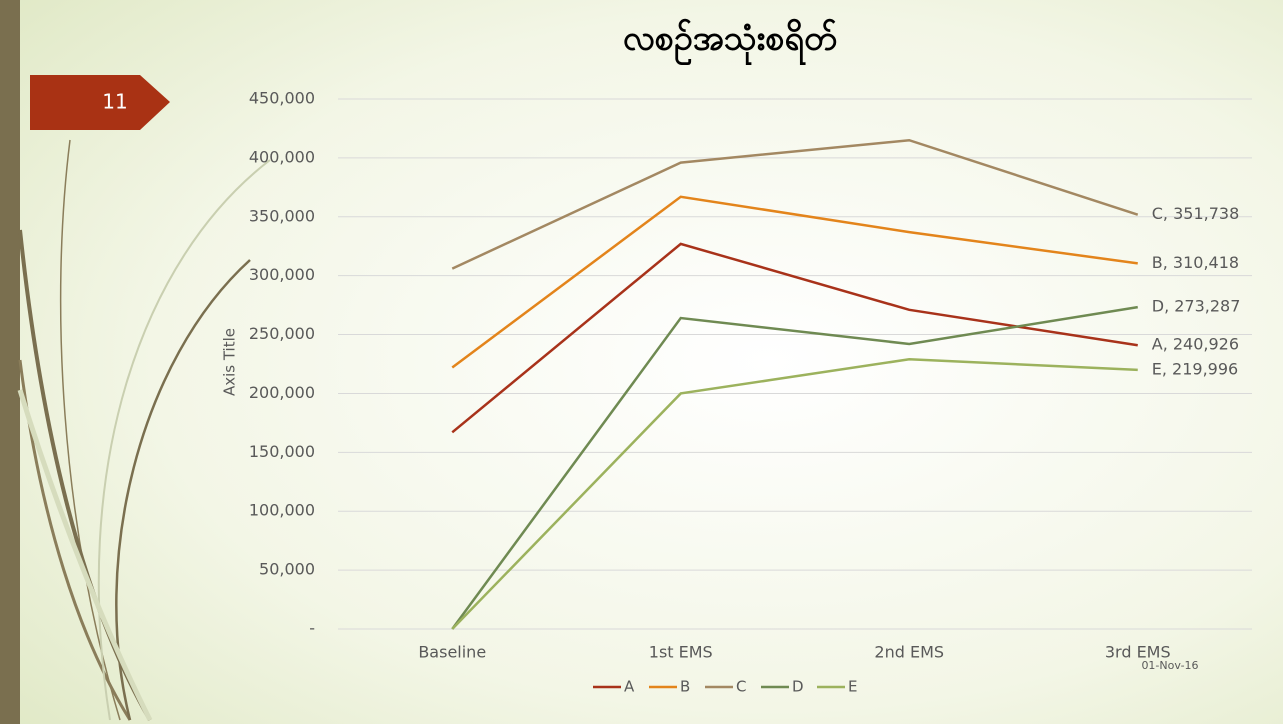  I want to click on data-label: A, 240,926, so click(1195, 344).